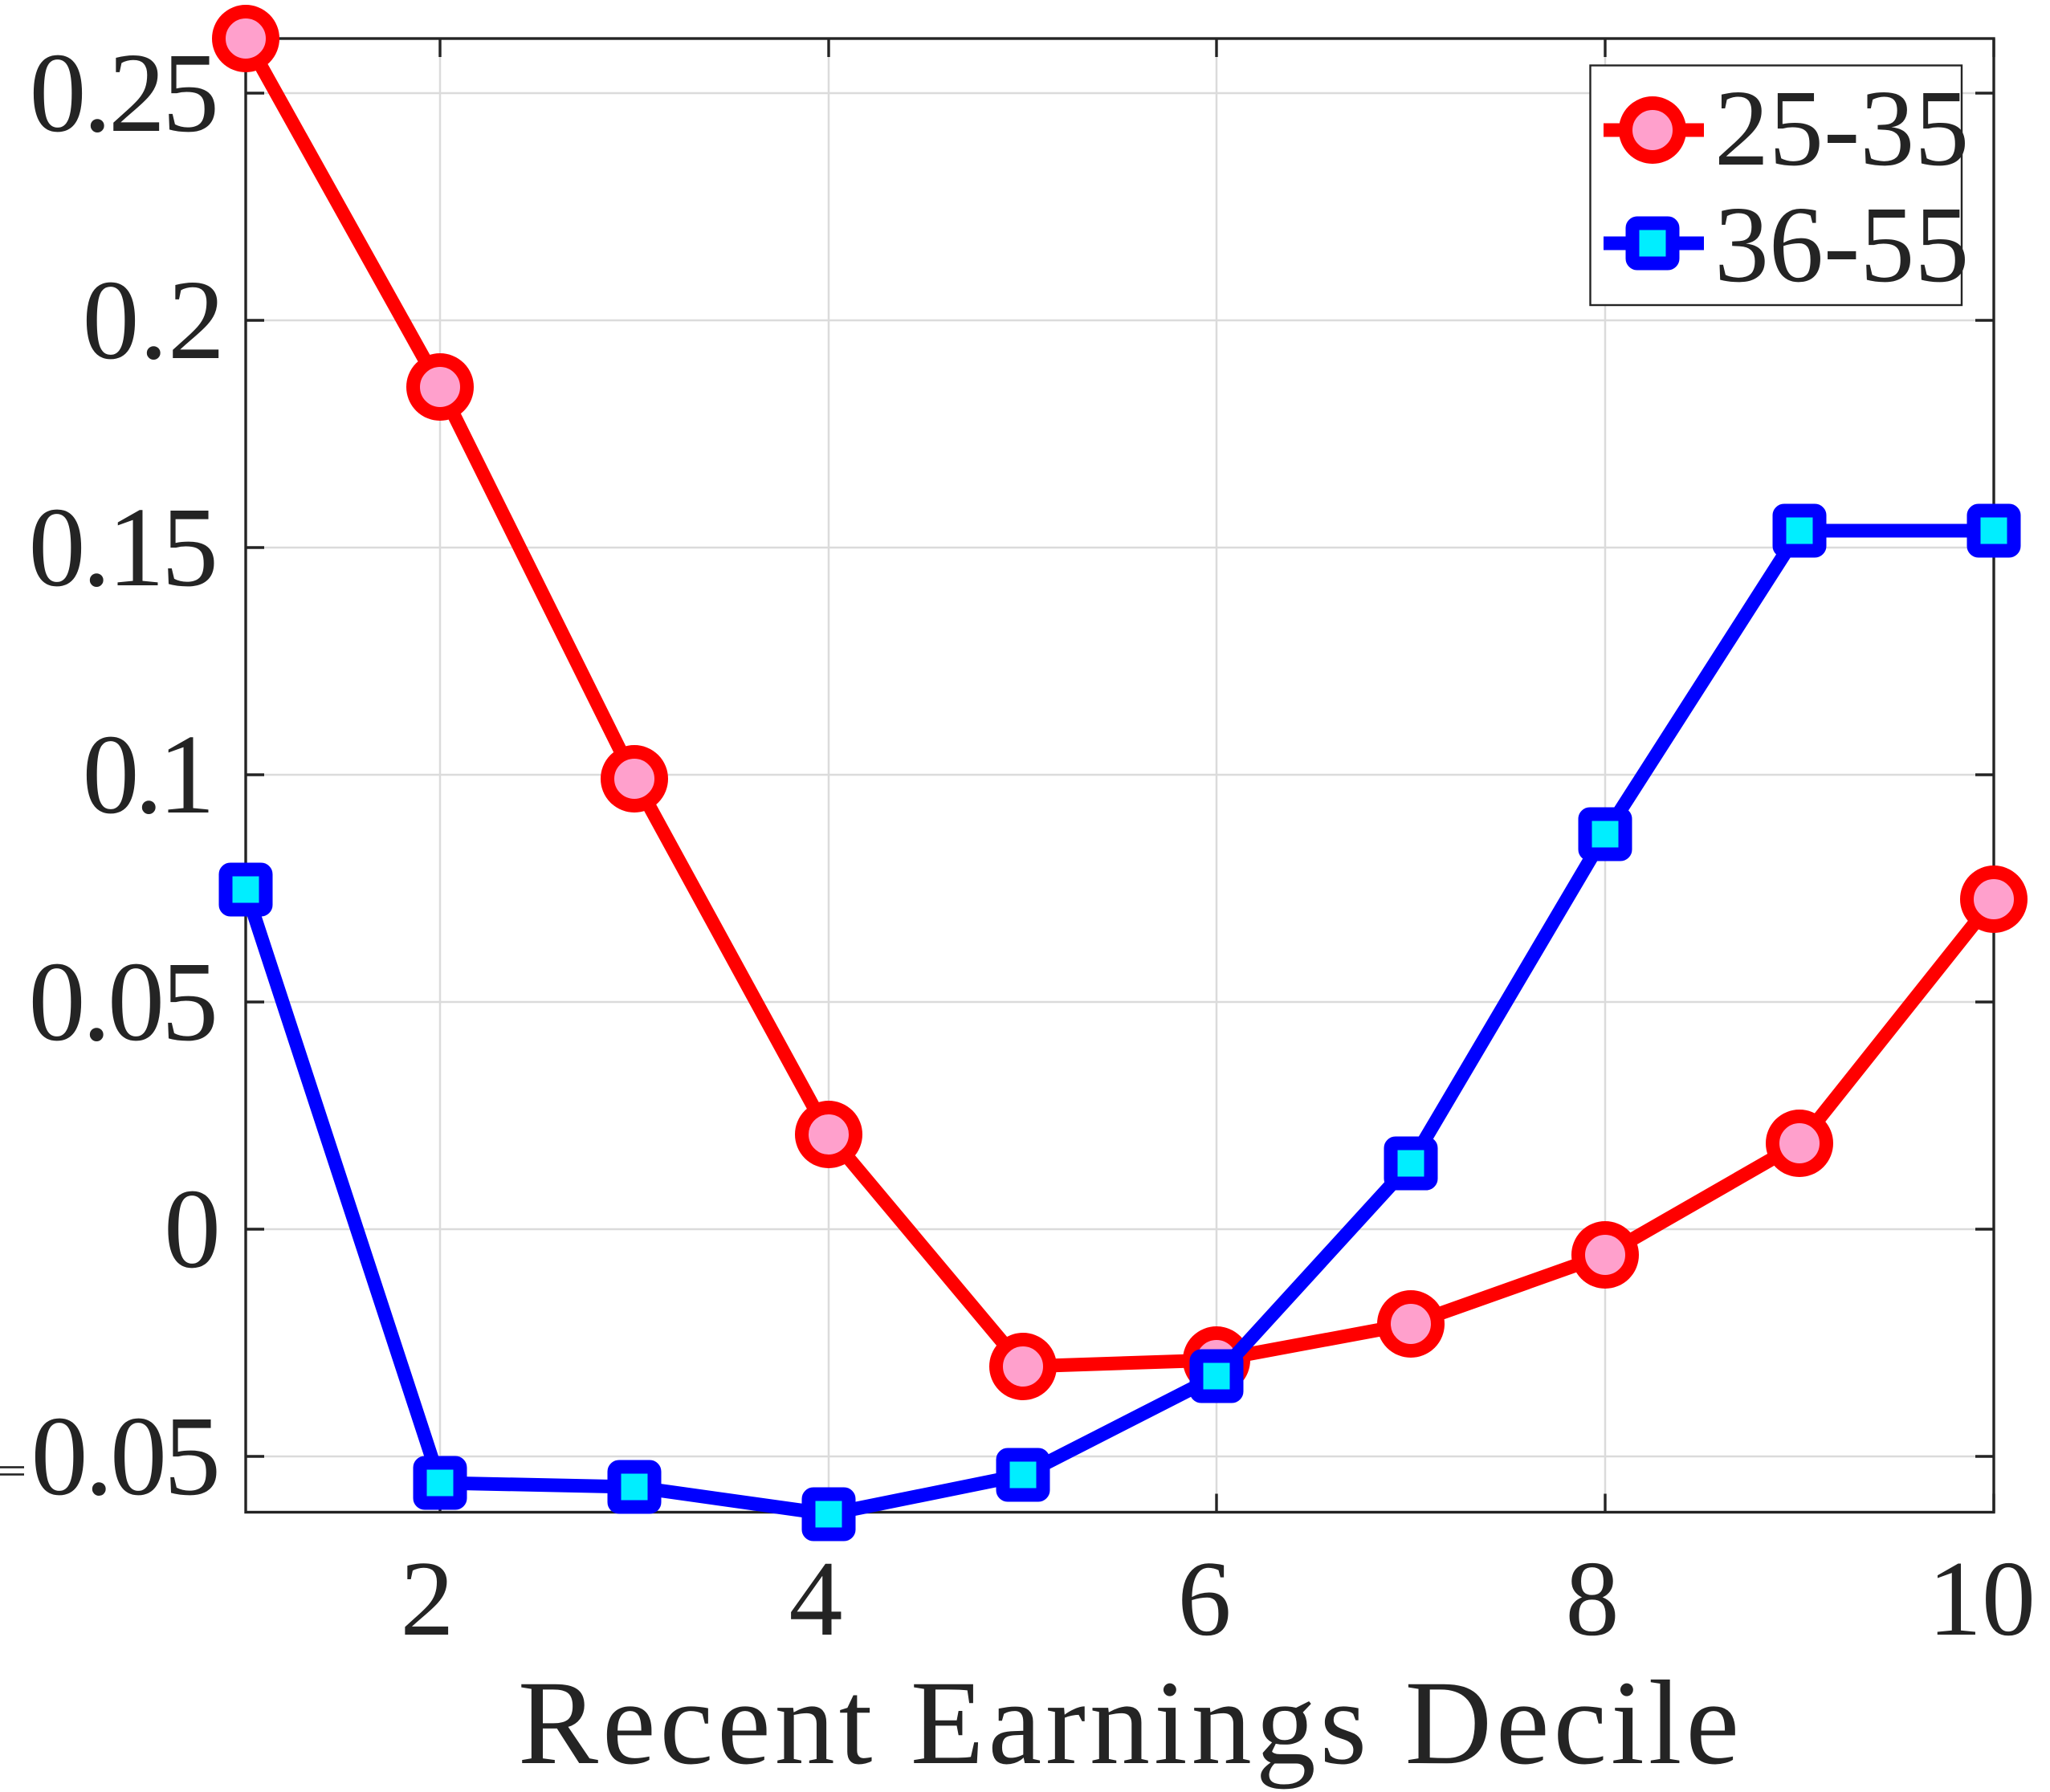 Image resolution: width=2050 pixels, height=1792 pixels. I want to click on svg-text: 4, so click(816, 1598).